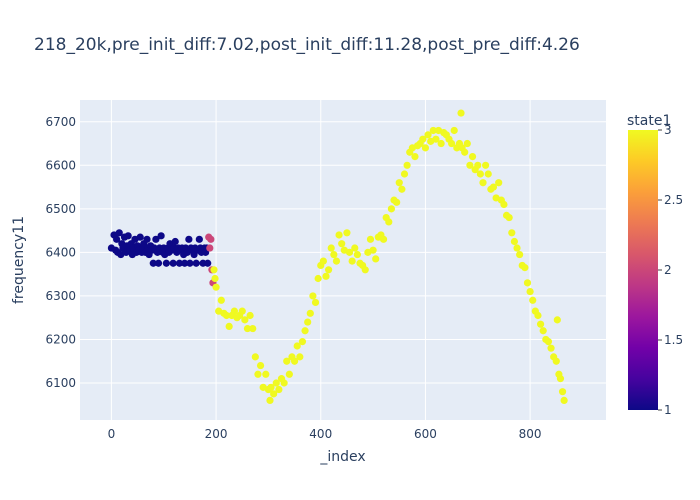  What do you see at coordinates (60, 339) in the screenshot?
I see `y-tick-label: 6200` at bounding box center [60, 339].